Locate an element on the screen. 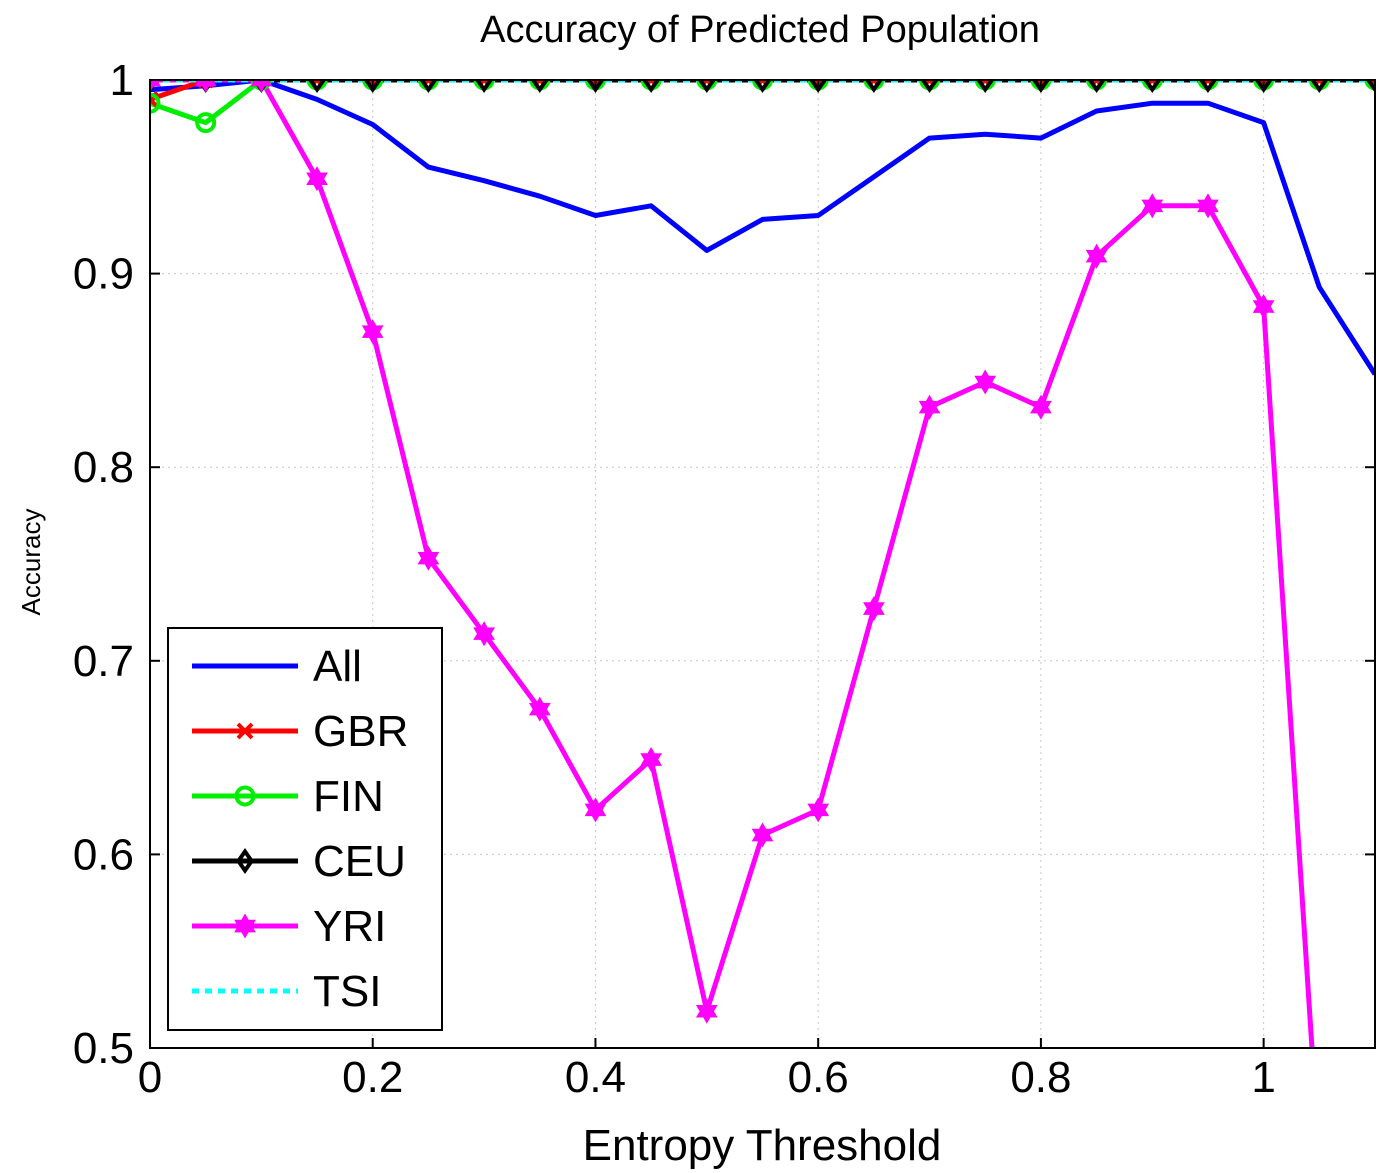 This screenshot has width=1391, height=1173. legend-marker-fin is located at coordinates (245, 796).